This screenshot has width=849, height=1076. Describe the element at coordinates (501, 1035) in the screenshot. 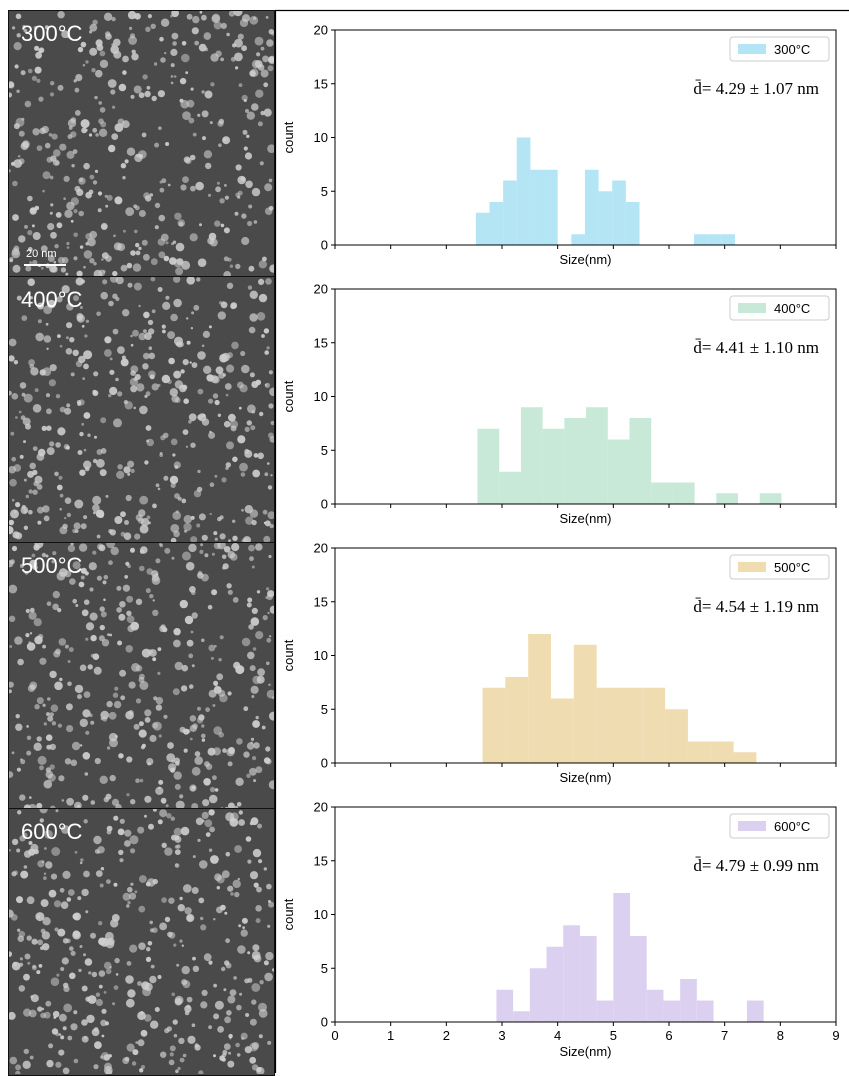

I see `x-tick-label: 3` at that location.